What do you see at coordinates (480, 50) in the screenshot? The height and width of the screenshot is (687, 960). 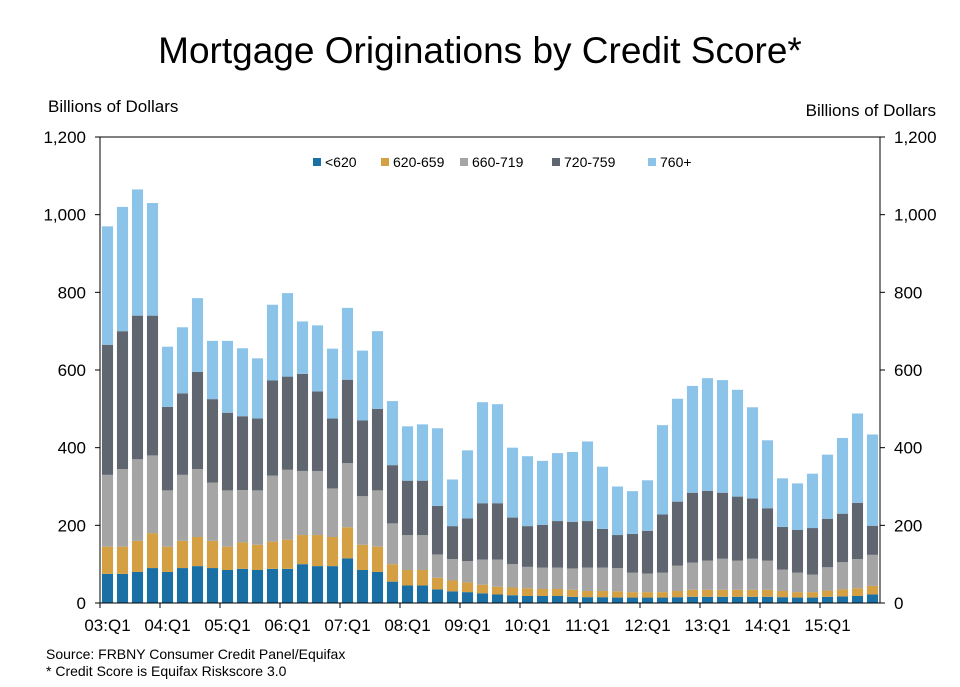 I see `chart-title: Mortgage Originations by Credit Score*` at bounding box center [480, 50].